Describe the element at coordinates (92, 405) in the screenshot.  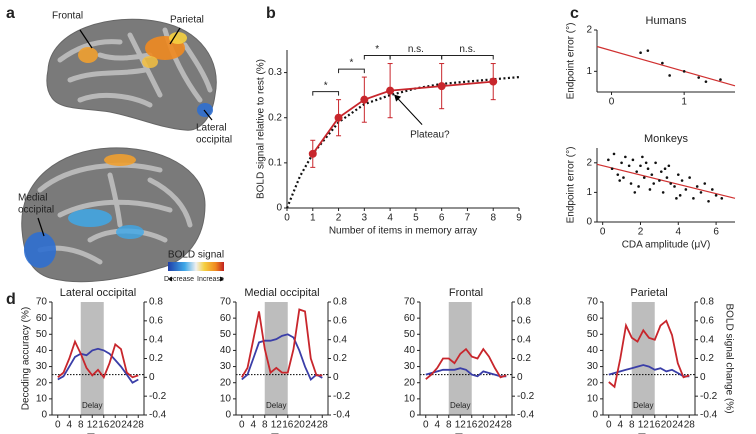
I see `delay-label: Delay` at that location.